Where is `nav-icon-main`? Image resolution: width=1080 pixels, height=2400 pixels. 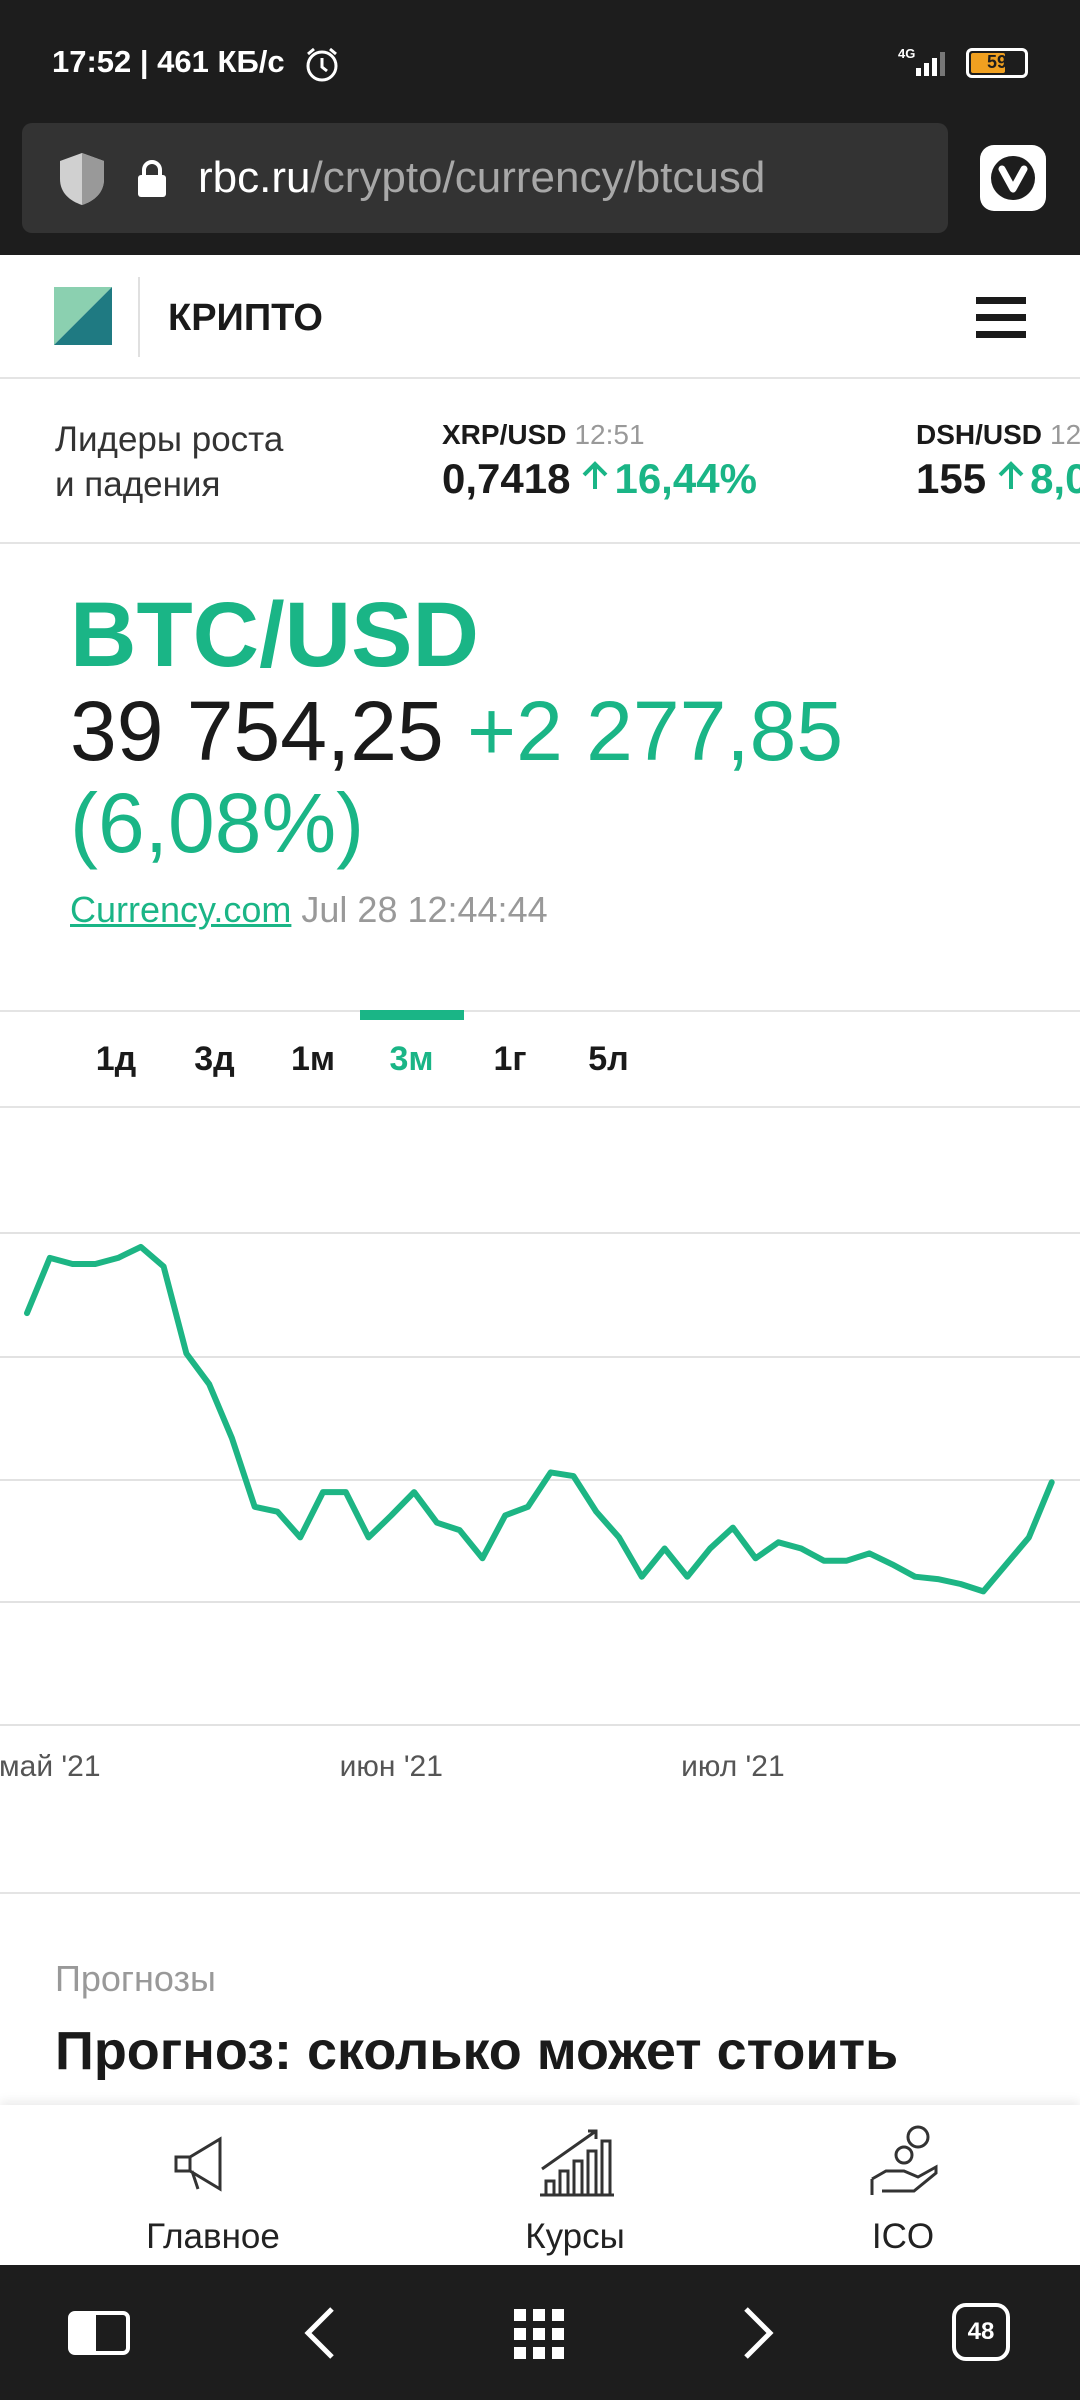 nav-icon-main is located at coordinates (198, 2164).